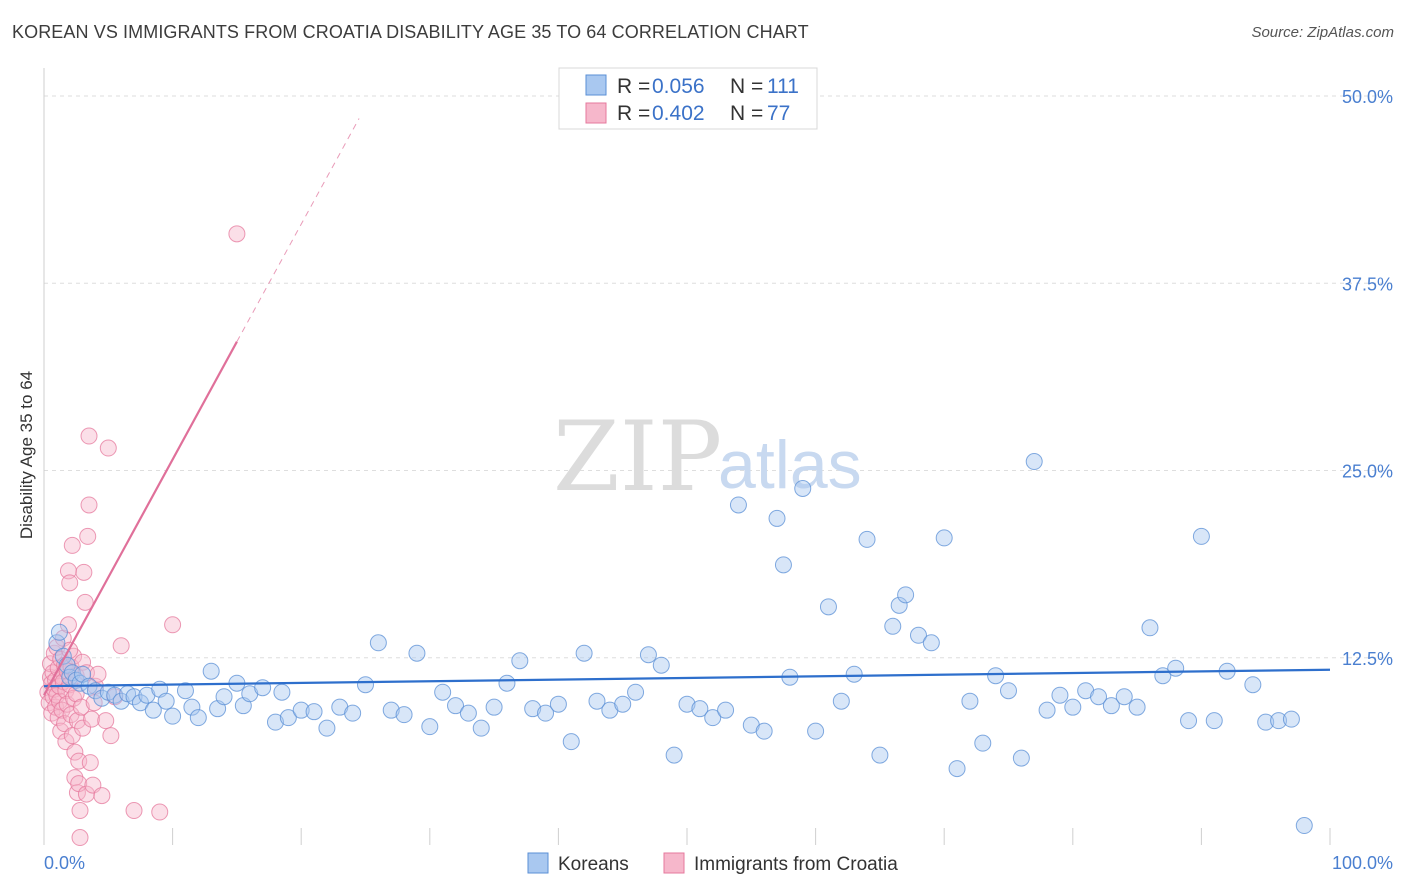 Image resolution: width=1406 pixels, height=892 pixels. I want to click on watermark-atlas: atlas, so click(790, 465).